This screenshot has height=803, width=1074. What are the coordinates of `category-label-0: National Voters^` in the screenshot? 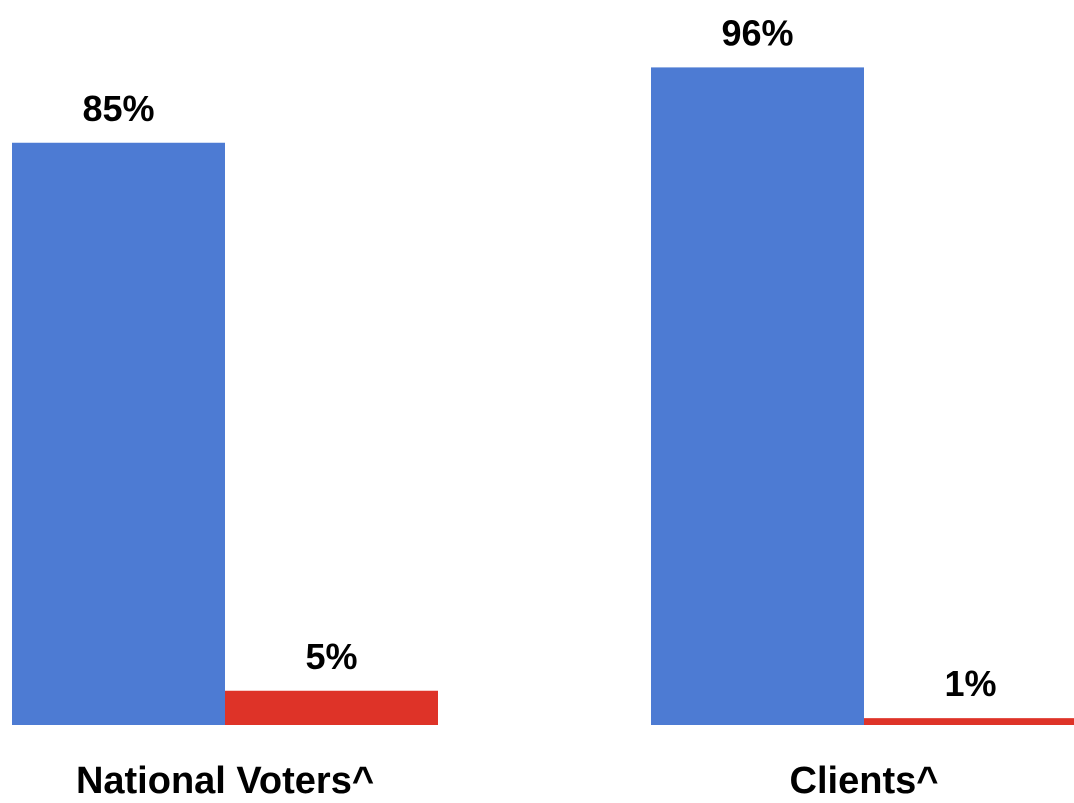 It's located at (225, 781).